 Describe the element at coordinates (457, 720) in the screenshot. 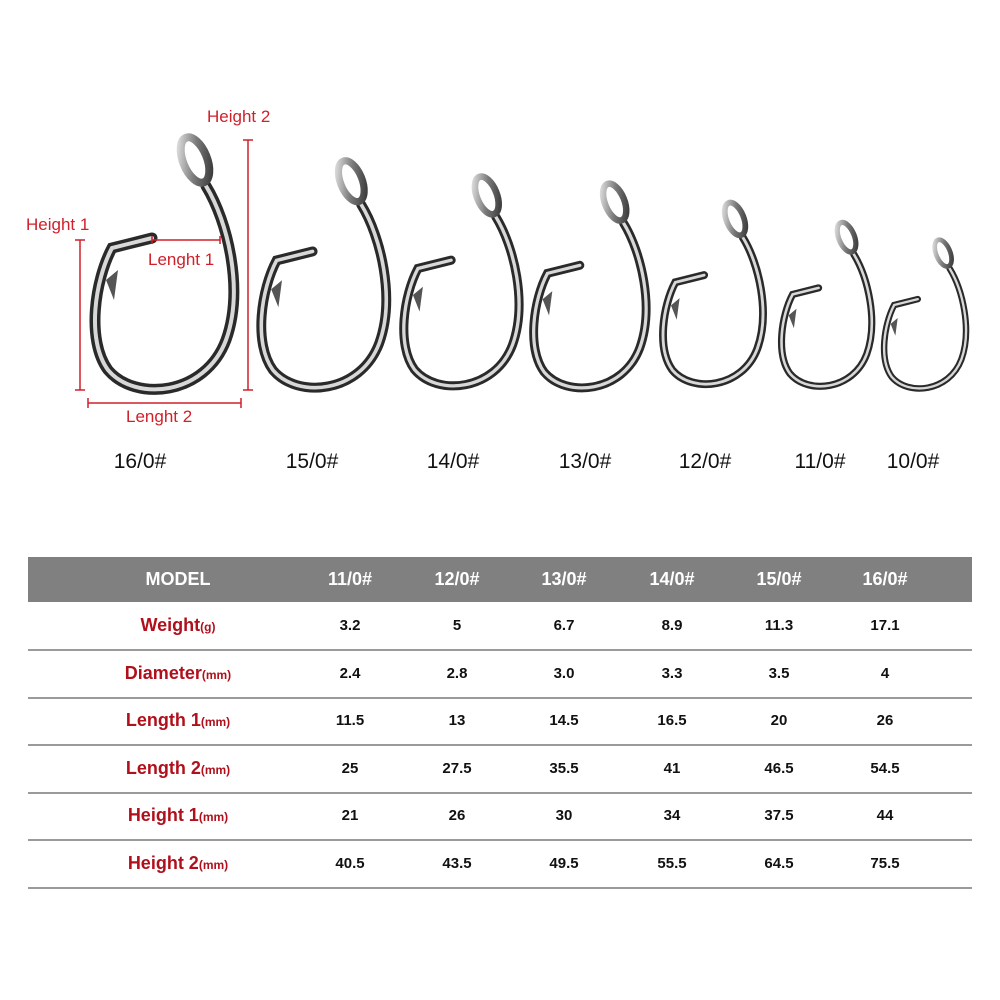

I see `table-cell: 13` at that location.